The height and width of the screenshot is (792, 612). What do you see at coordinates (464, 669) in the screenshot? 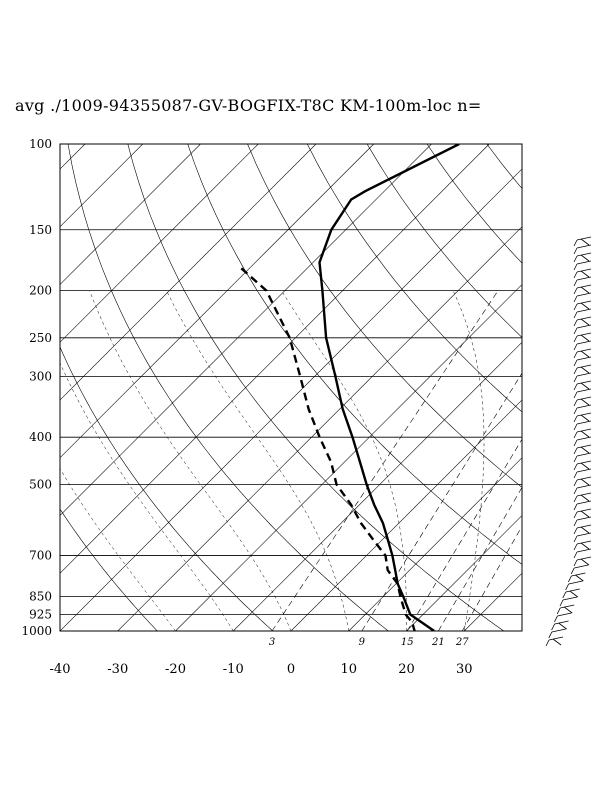
I see `temperature-tick-label: 30` at bounding box center [464, 669].